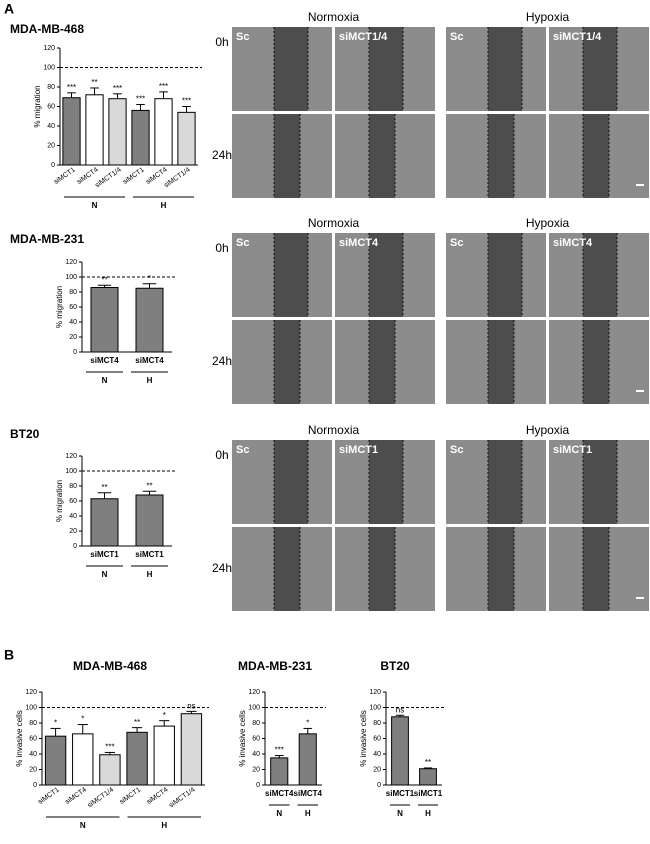  I want to click on sample-label: siMCT1, so click(572, 450).